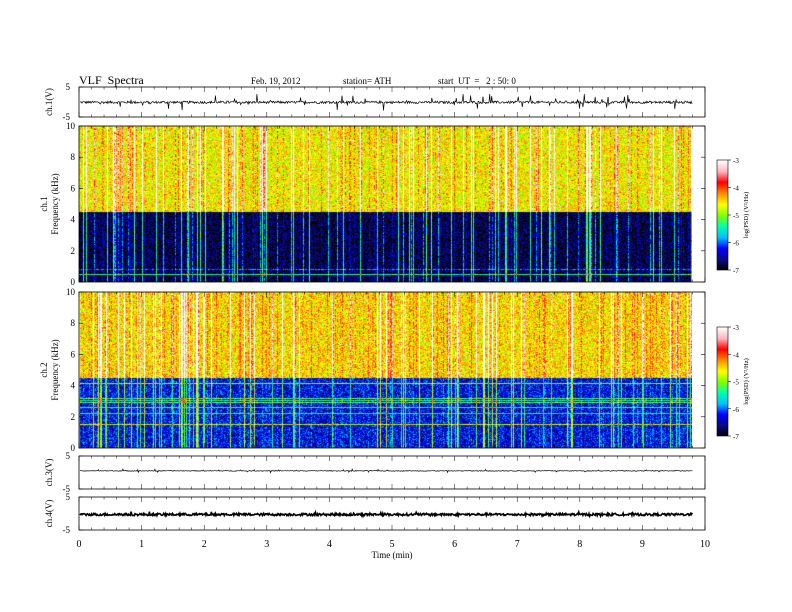 The image size is (792, 612). What do you see at coordinates (736, 244) in the screenshot?
I see `ch1-spectrogram-colorbar-tick-label: -6` at bounding box center [736, 244].